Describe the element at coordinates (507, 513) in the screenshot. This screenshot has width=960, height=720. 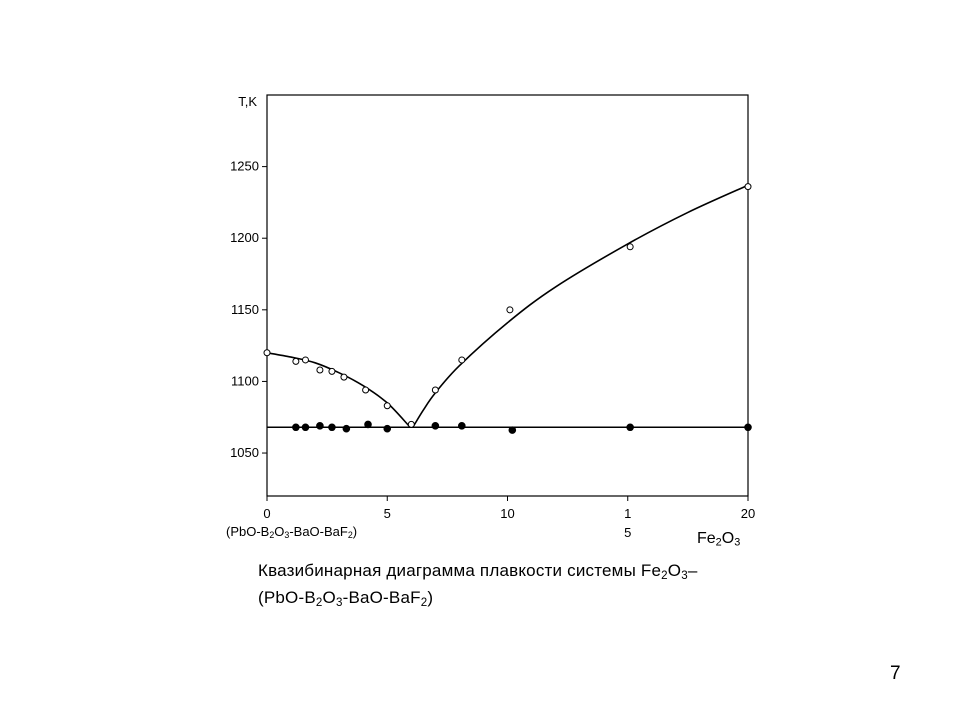
I see `x-tick-label: 10` at that location.